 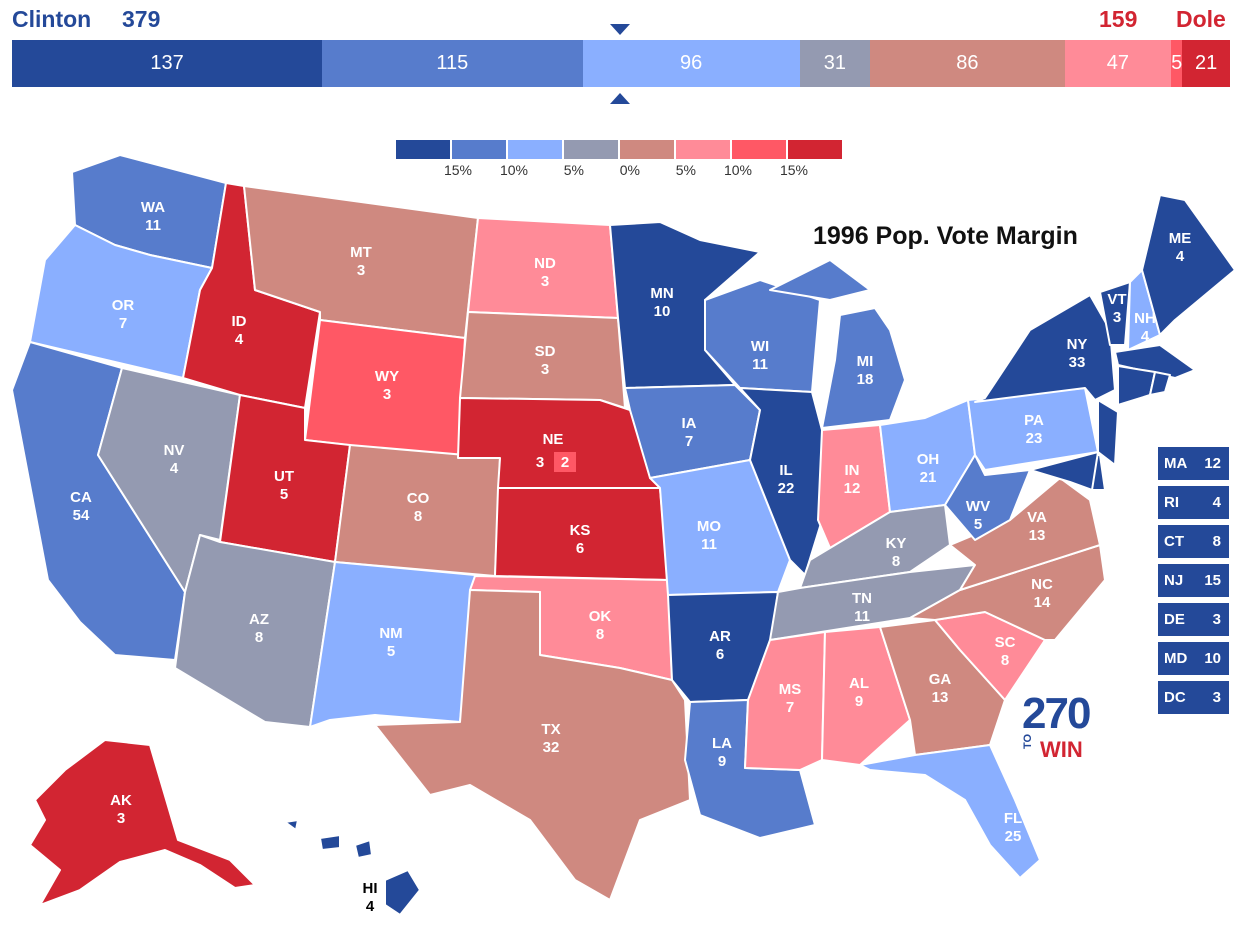 What do you see at coordinates (1115, 313) in the screenshot?
I see `state-VT` at bounding box center [1115, 313].